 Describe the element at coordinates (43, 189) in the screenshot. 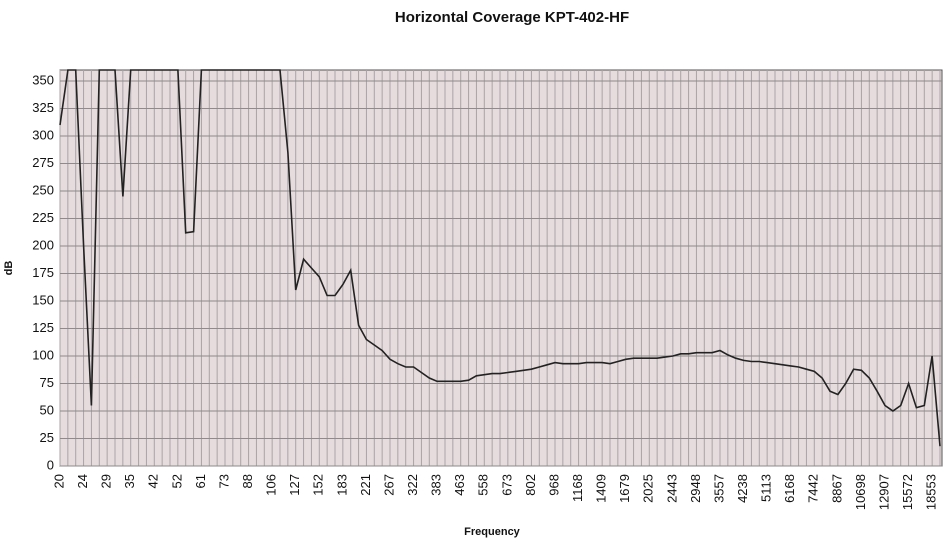

I see `y-tick-label: 250` at that location.